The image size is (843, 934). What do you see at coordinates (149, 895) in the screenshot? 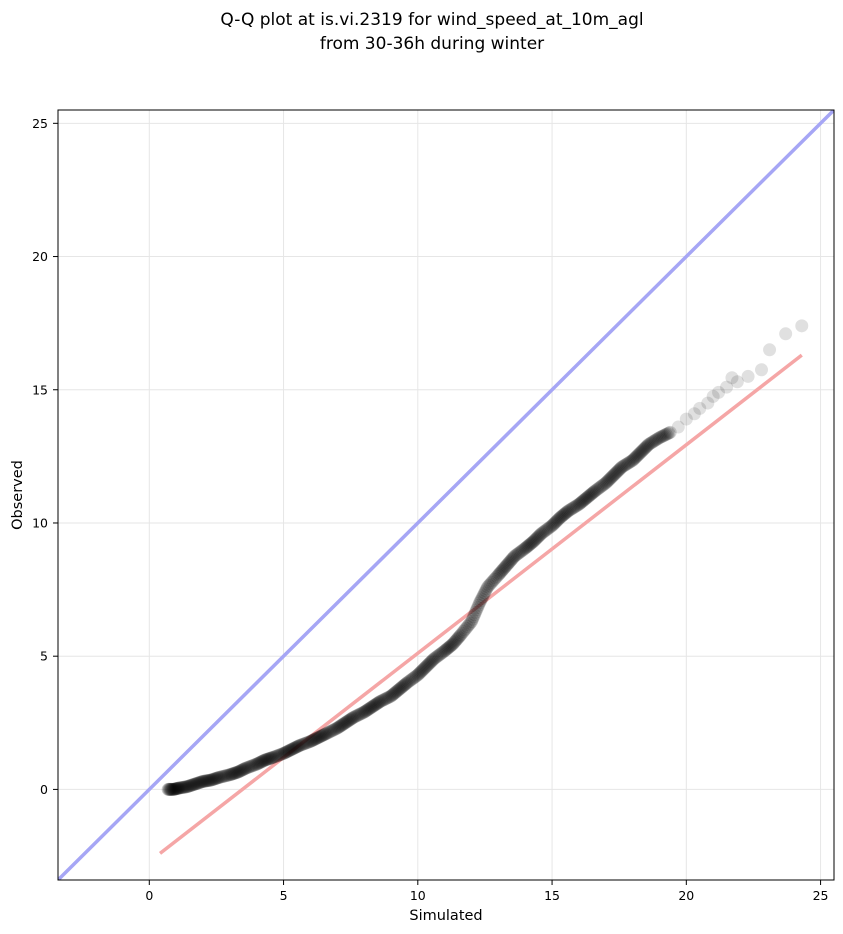
I see `x-tick-label: 0` at bounding box center [149, 895].